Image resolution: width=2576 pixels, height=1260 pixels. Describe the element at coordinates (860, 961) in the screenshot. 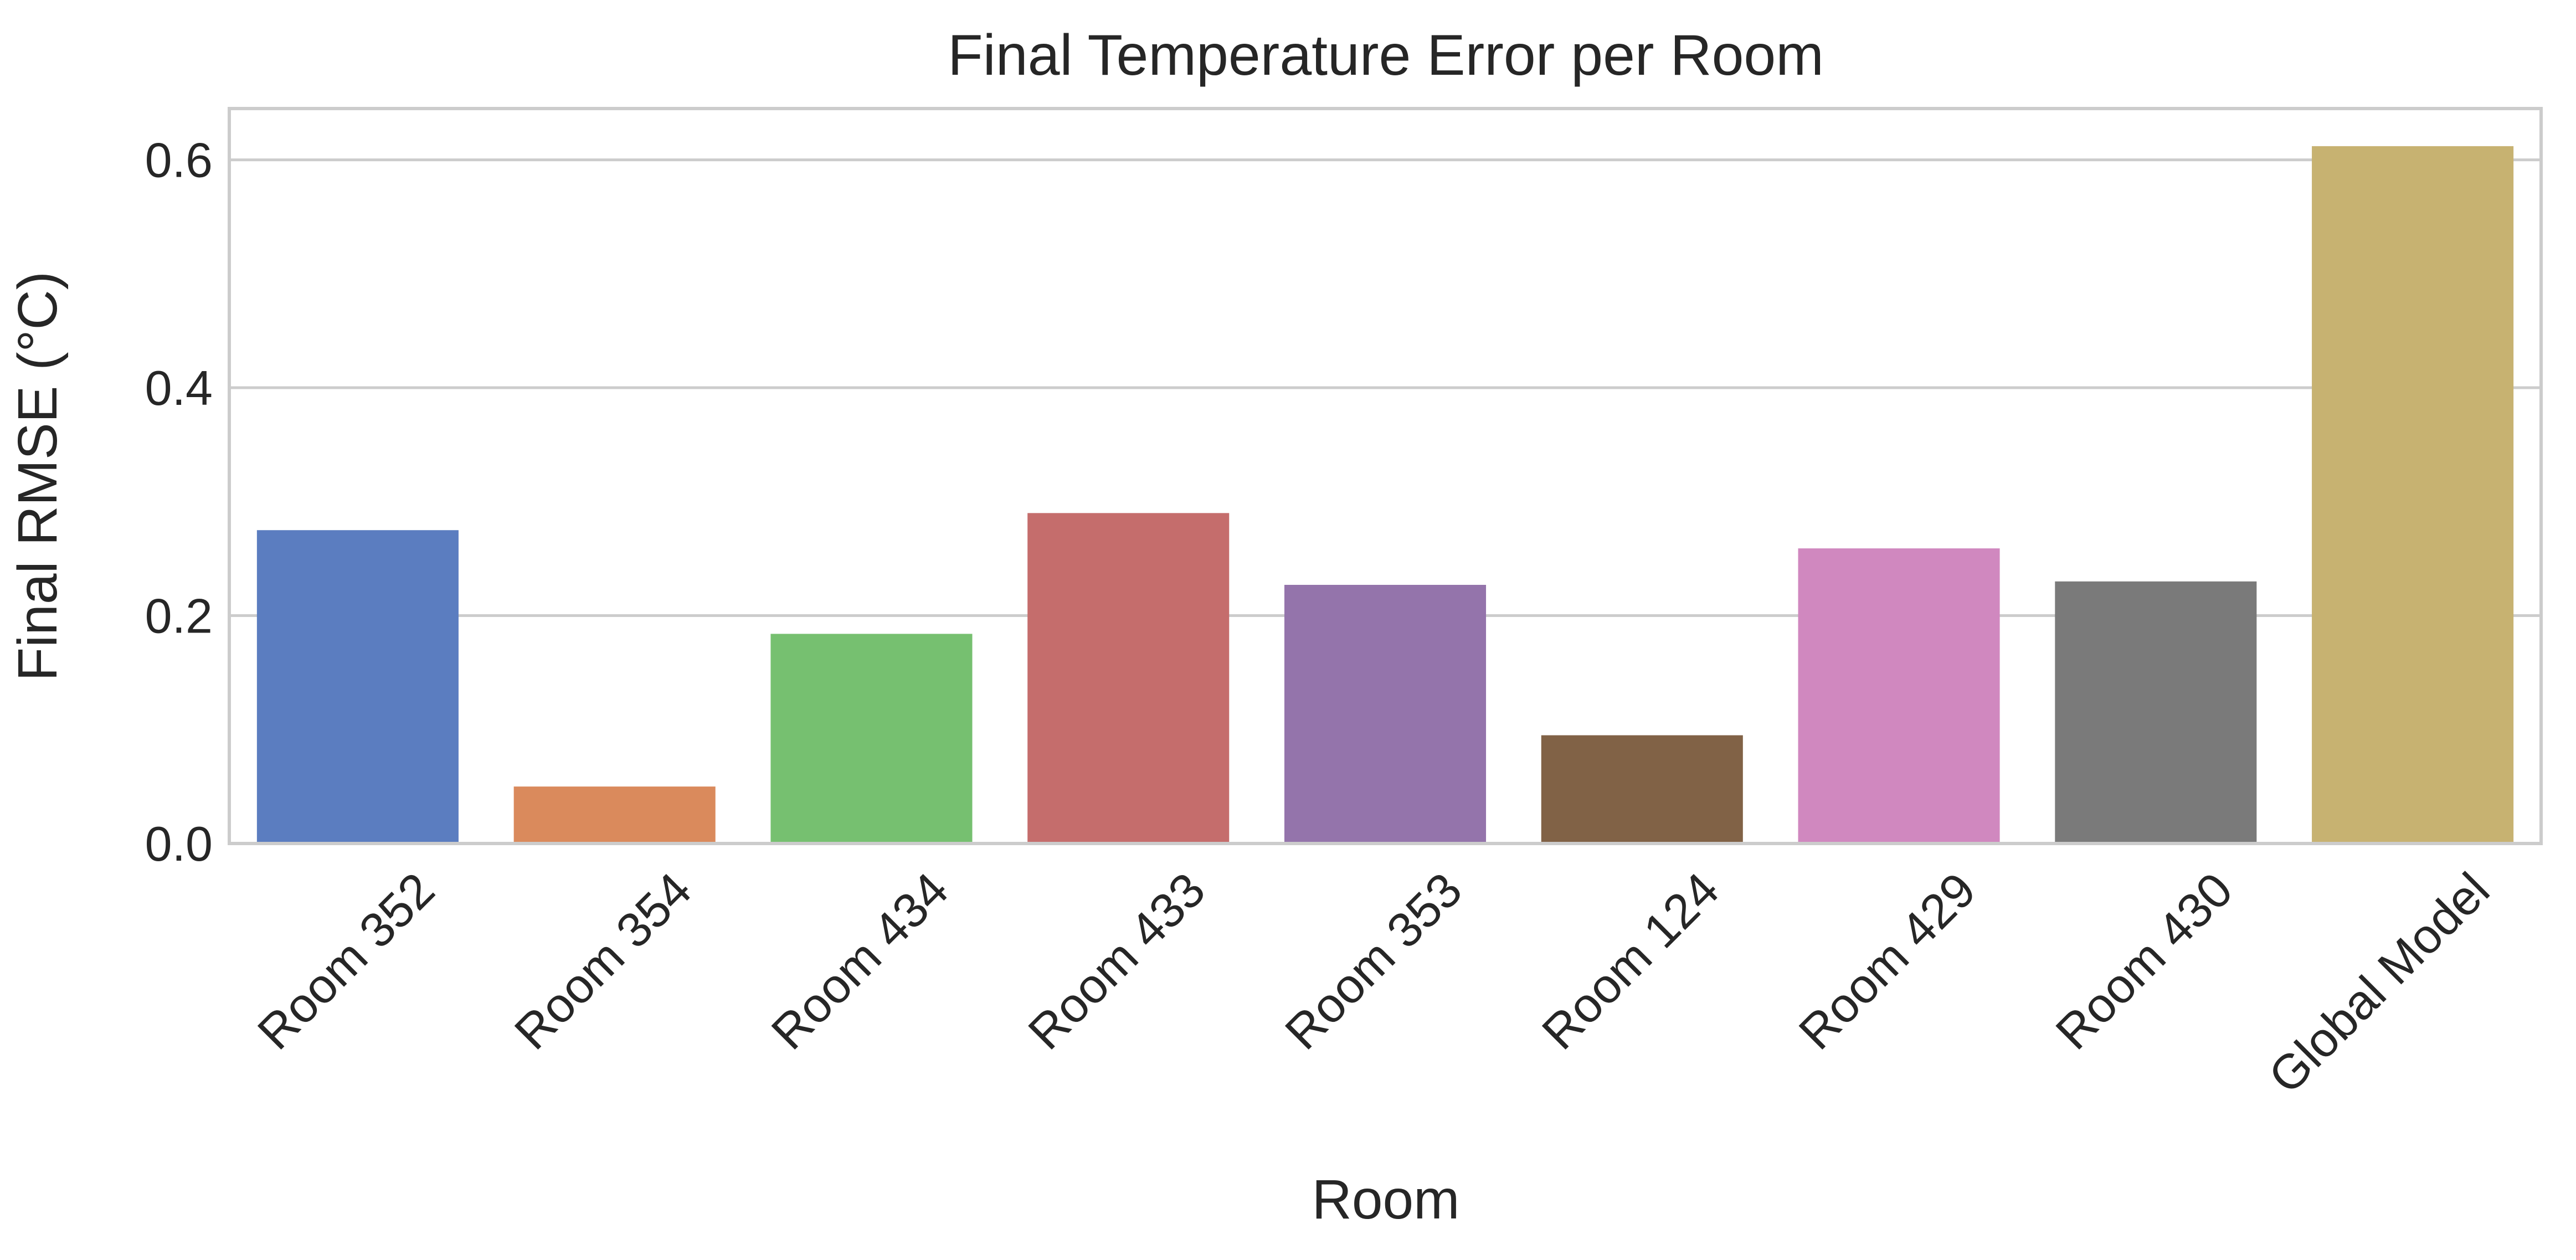

I see `x-tick-label: Room 434` at that location.